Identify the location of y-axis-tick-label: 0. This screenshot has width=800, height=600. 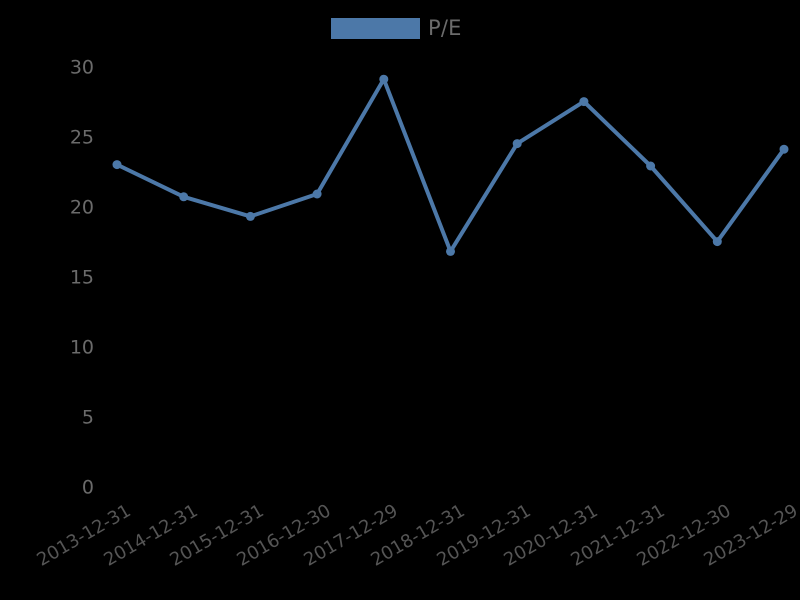
(87, 487).